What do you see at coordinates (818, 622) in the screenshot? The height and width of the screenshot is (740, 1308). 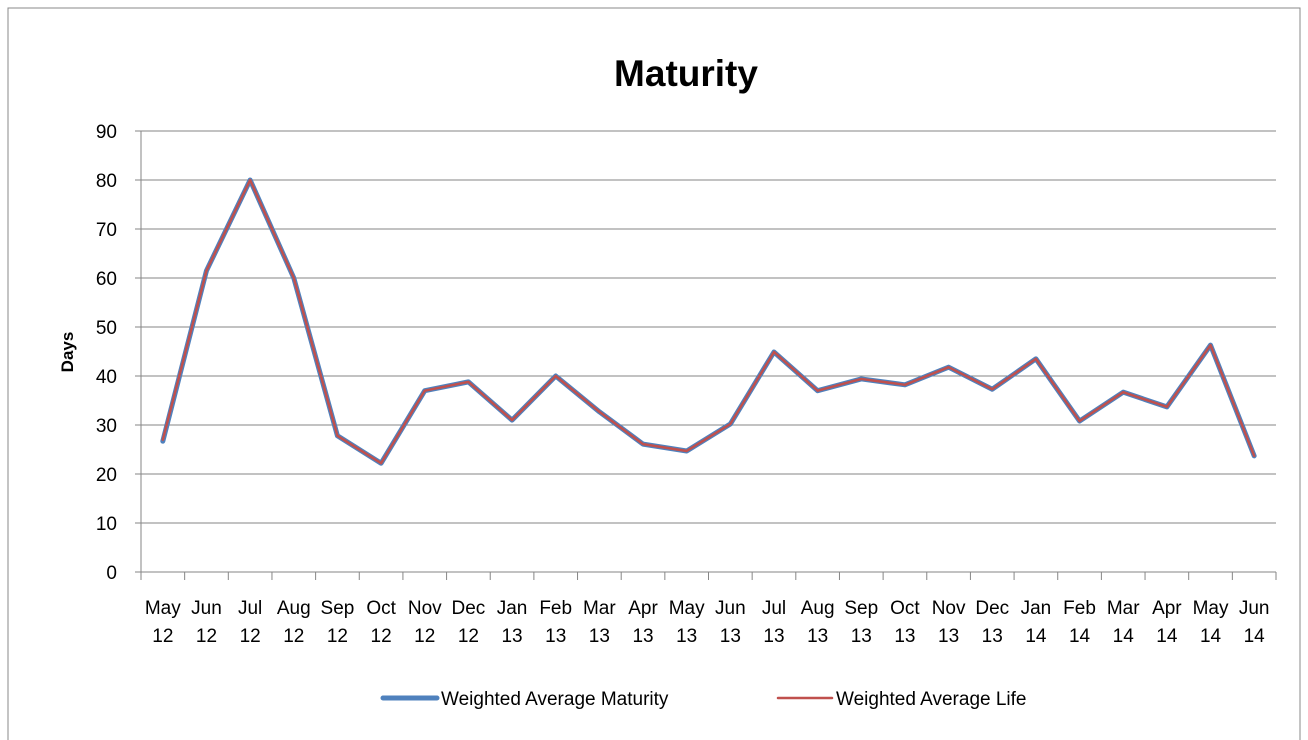 I see `x-tick-label: Aug 13` at bounding box center [818, 622].